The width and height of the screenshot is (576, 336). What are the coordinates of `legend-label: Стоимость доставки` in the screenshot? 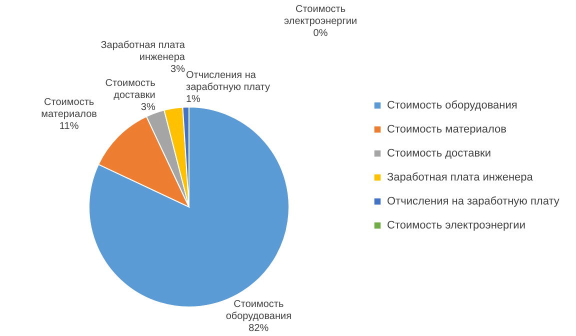 It's located at (439, 154).